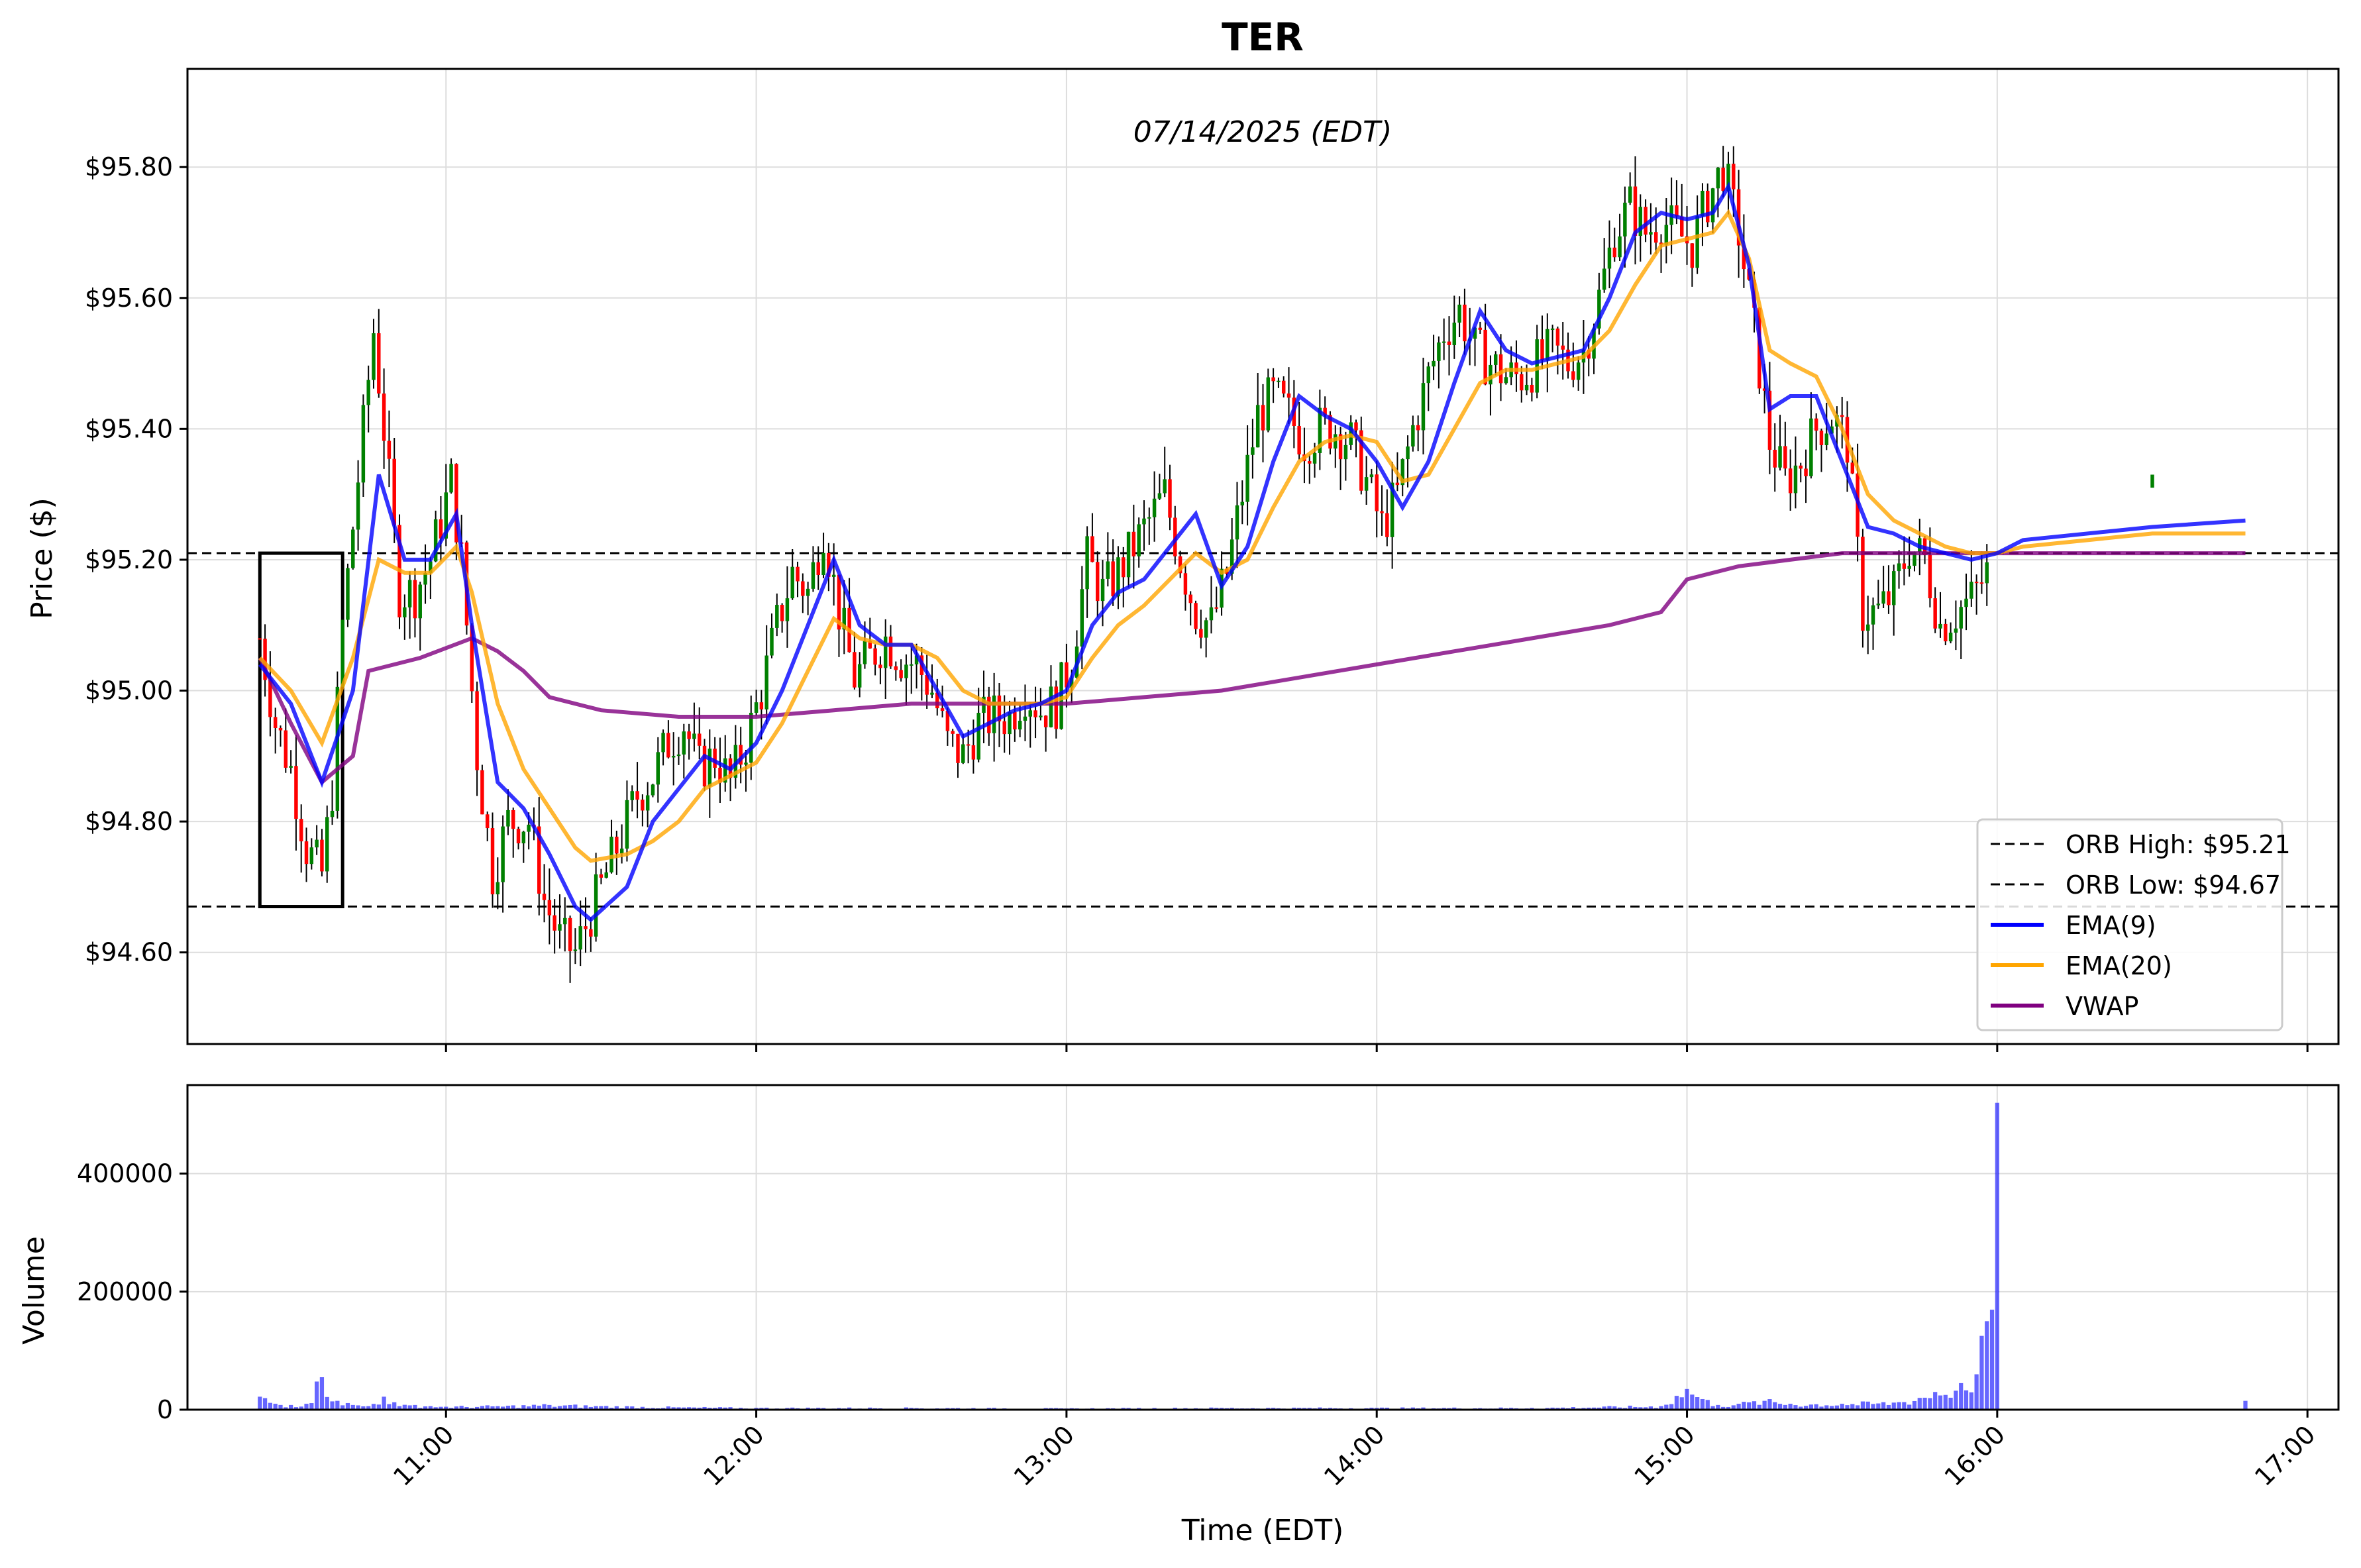 Image resolution: width=2361 pixels, height=1568 pixels. What do you see at coordinates (1262, 1530) in the screenshot?
I see `time-axis-label: Time (EDT)` at bounding box center [1262, 1530].